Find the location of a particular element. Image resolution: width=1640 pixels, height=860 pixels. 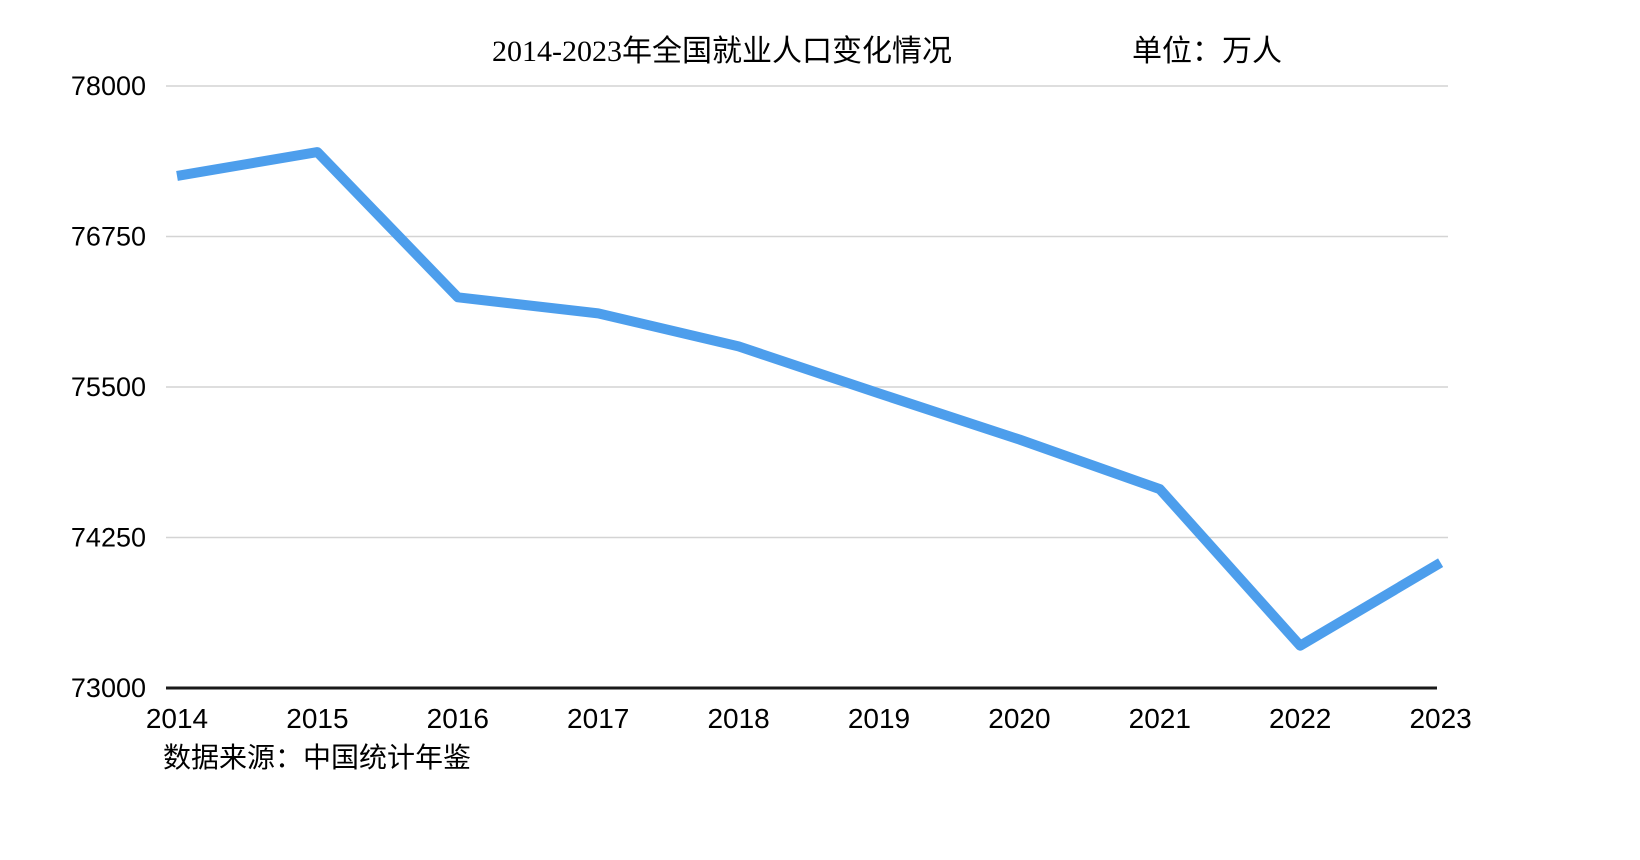

x-tick-label: 2021 is located at coordinates (1160, 718).